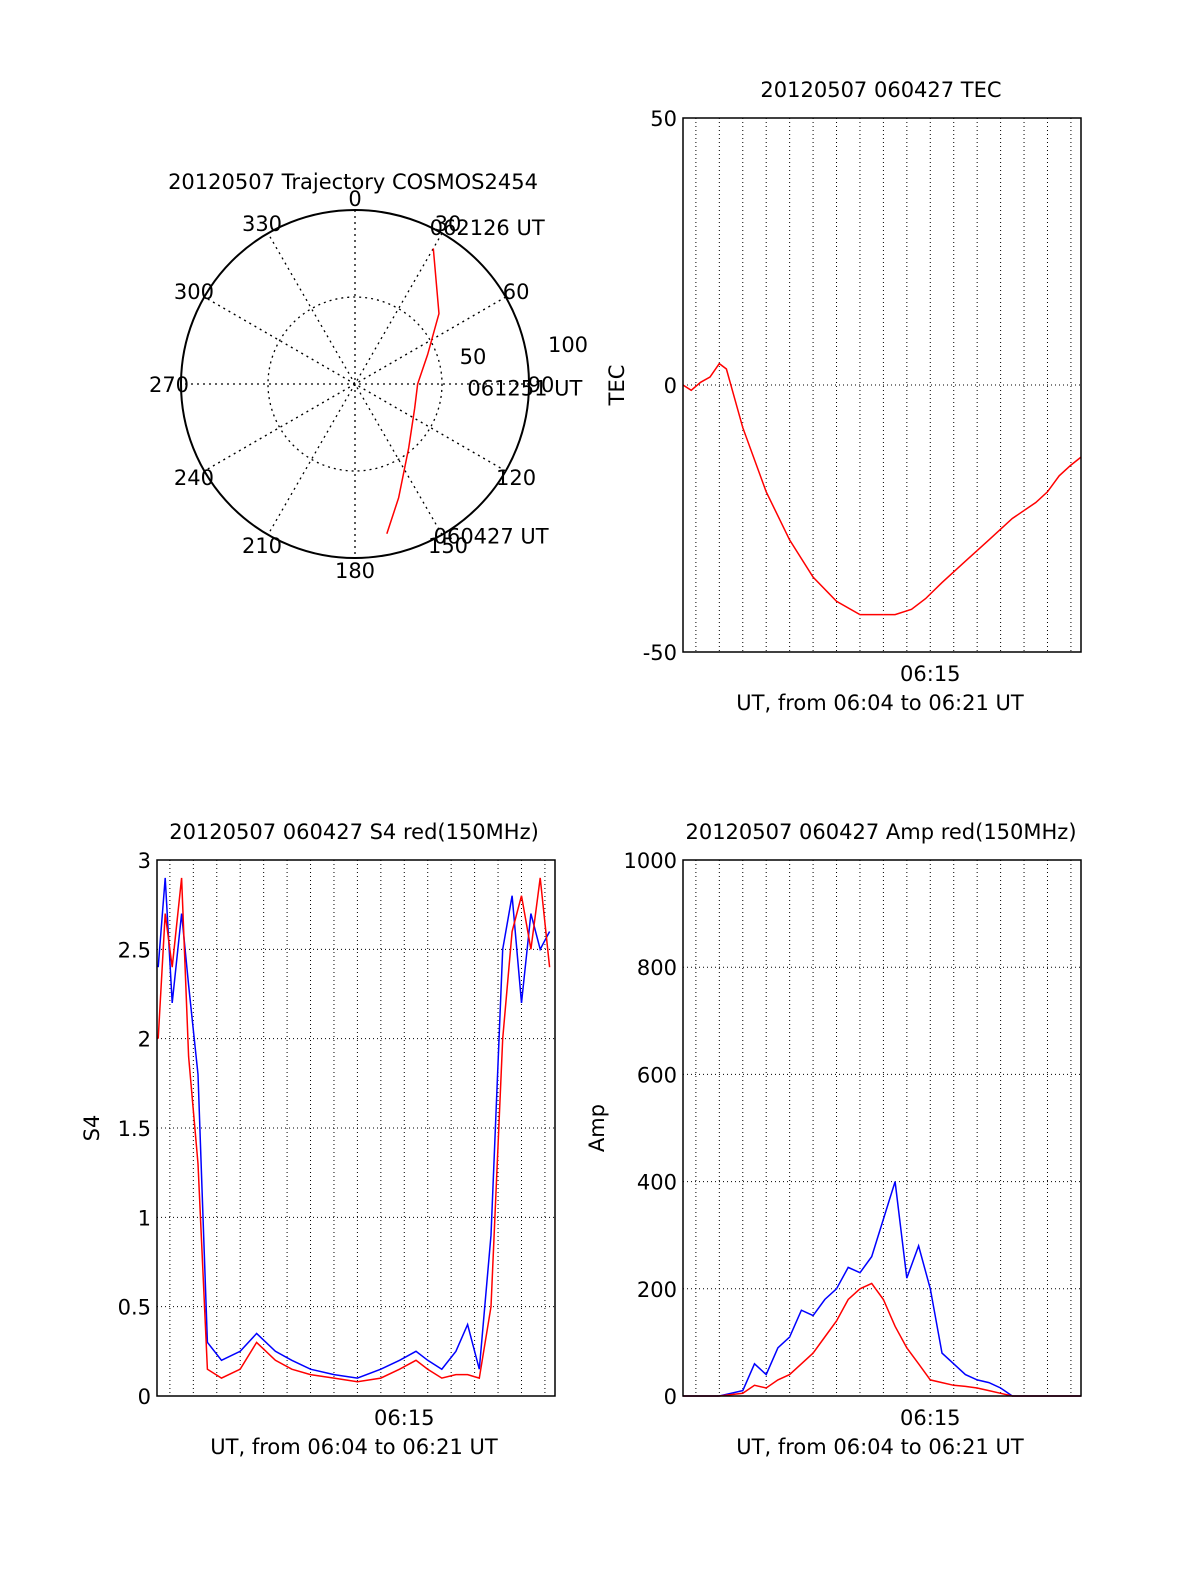 This screenshot has width=1200, height=1575. What do you see at coordinates (880, 832) in the screenshot?
I see `amp-title: 20120507 060427 Amp red(150MHz)` at bounding box center [880, 832].